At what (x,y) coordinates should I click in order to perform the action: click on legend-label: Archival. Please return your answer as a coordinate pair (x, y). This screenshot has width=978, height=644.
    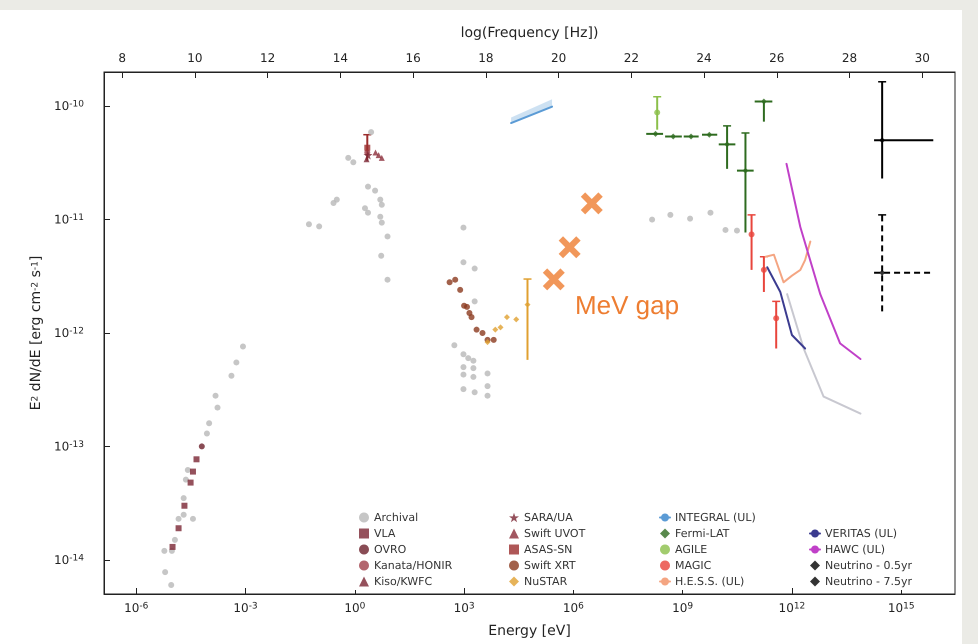
    Looking at the image, I should click on (396, 517).